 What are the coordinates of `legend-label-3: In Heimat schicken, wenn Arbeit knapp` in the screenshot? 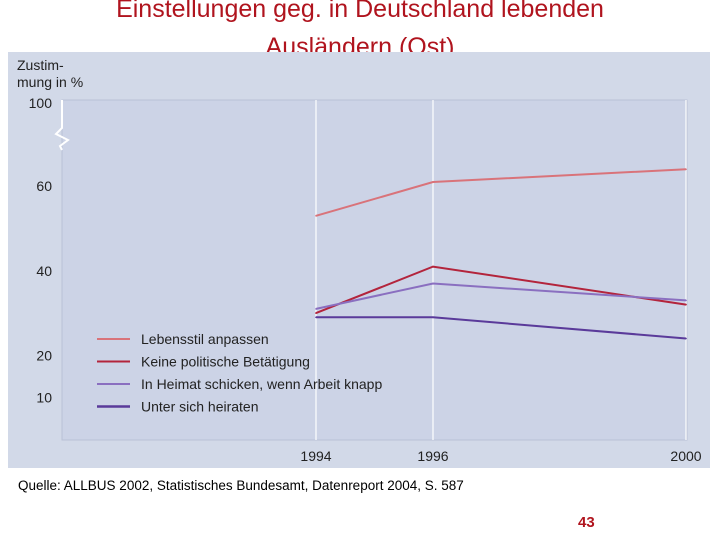 It's located at (261, 384).